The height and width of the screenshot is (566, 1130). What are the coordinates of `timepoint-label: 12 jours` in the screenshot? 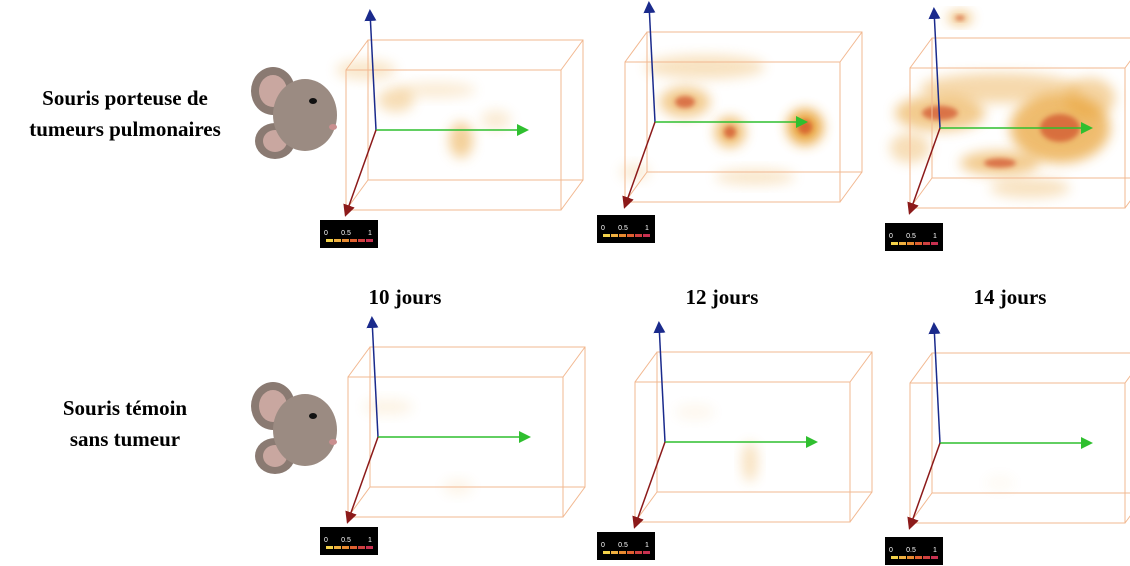 It's located at (722, 297).